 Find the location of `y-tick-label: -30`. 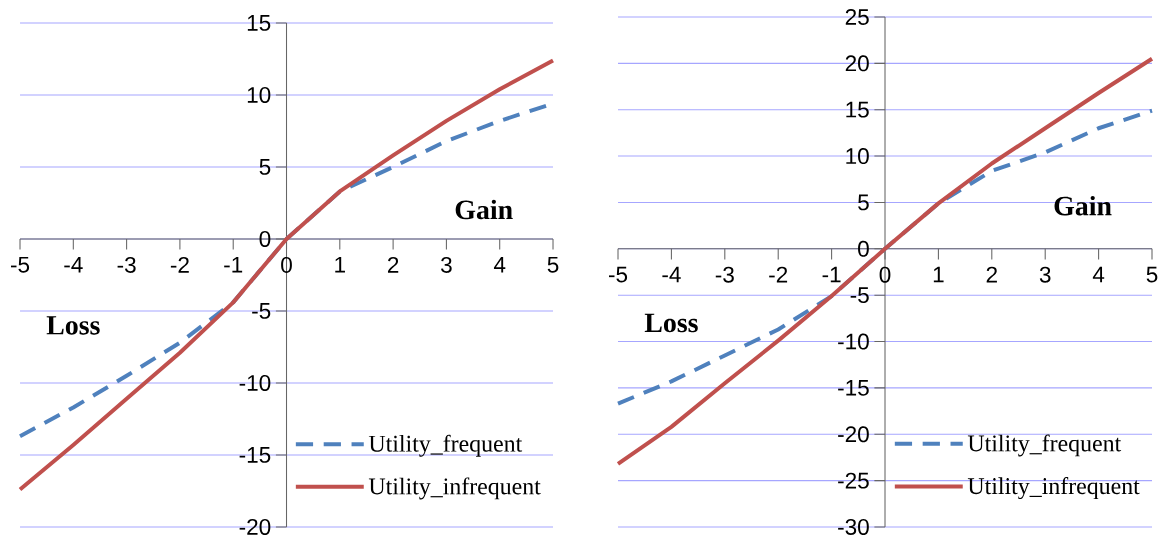

y-tick-label: -30 is located at coordinates (853, 527).